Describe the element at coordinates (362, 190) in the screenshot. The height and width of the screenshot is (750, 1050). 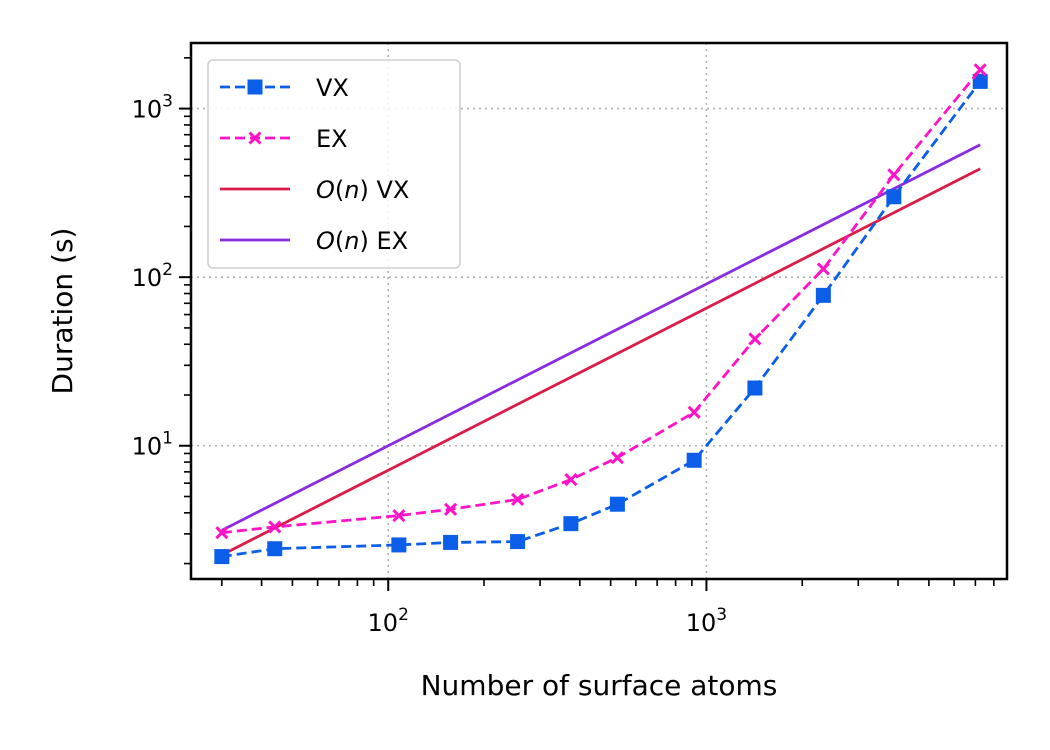
I see `legend-label: O(n) VX` at that location.